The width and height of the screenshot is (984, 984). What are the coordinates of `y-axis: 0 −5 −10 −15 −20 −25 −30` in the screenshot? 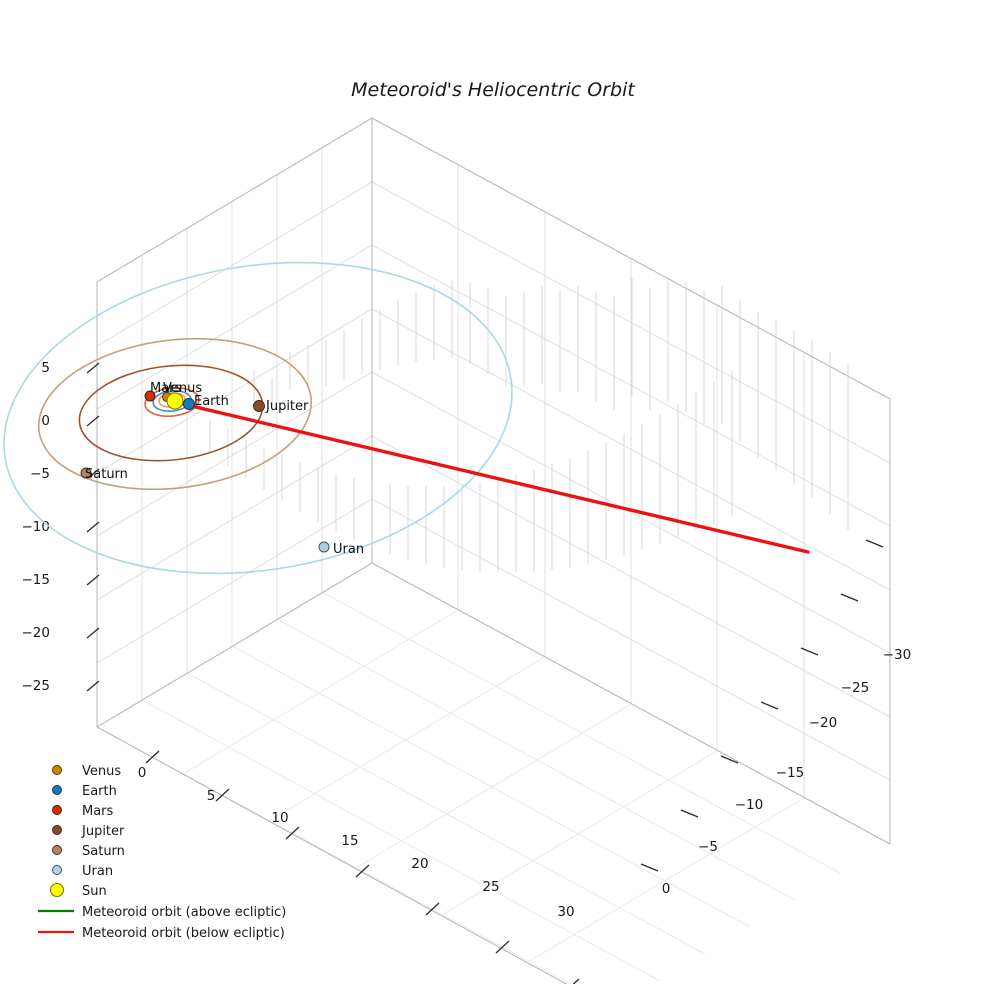 It's located at (776, 718).